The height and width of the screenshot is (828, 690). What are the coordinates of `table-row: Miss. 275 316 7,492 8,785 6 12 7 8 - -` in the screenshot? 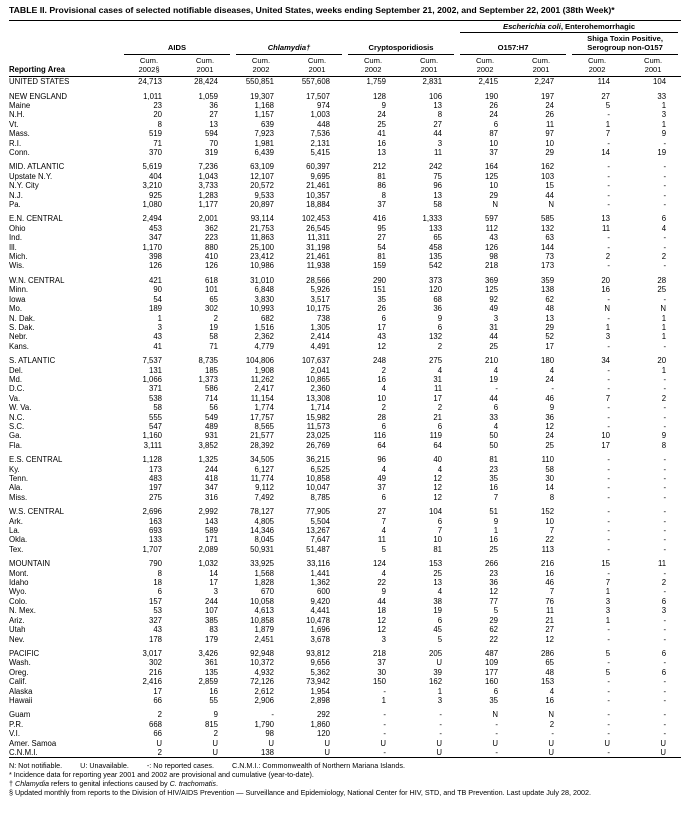 It's located at (345, 497).